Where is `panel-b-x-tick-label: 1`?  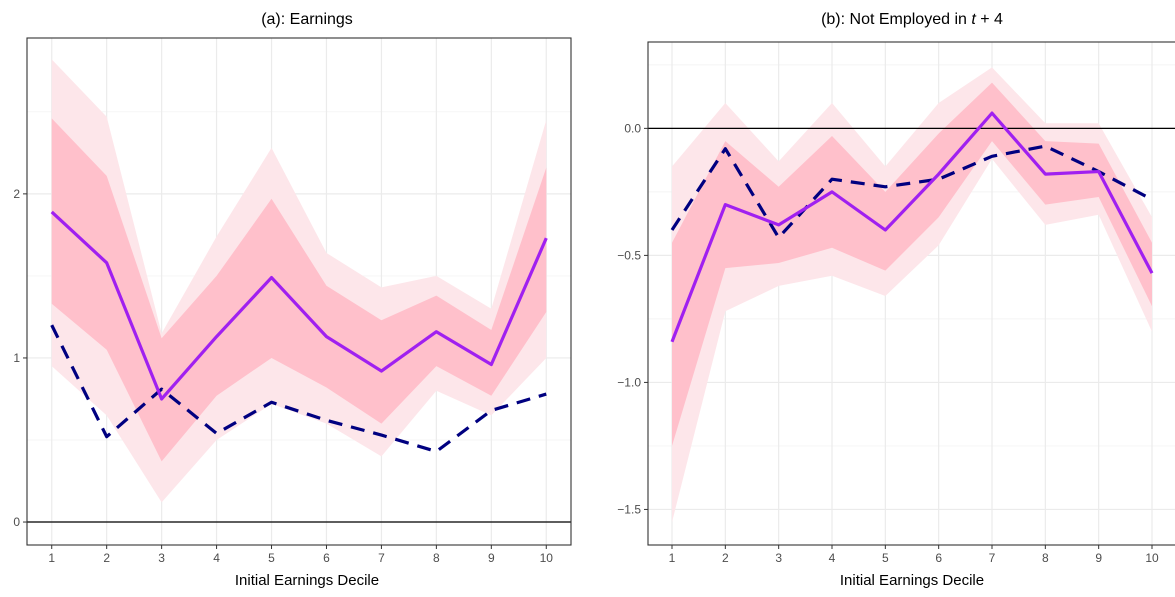
panel-b-x-tick-label: 1 is located at coordinates (672, 558).